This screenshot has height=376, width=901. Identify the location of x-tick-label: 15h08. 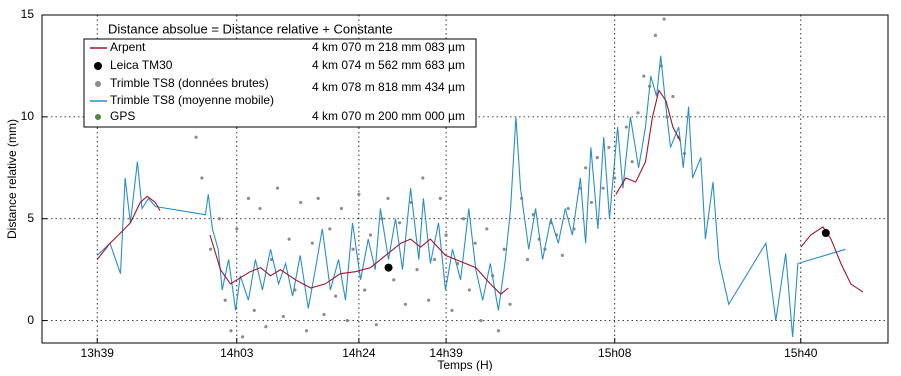
(615, 353).